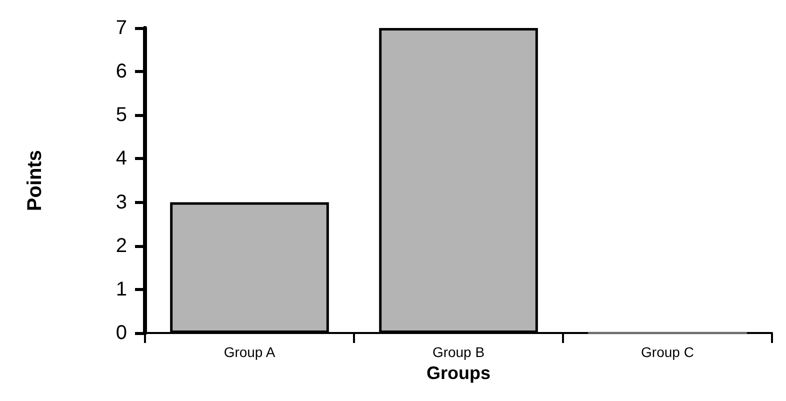  Describe the element at coordinates (458, 352) in the screenshot. I see `x-tick-label: Group B` at that location.